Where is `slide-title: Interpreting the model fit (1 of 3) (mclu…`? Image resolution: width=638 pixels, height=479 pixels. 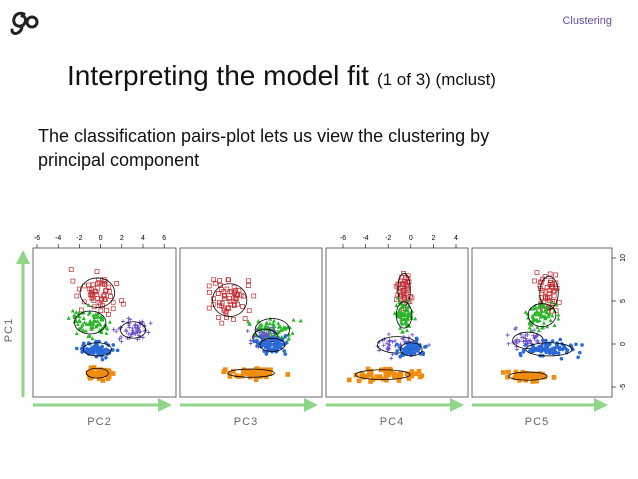 slide-title: Interpreting the model fit (1 of 3) (mclu… is located at coordinates (281, 75).